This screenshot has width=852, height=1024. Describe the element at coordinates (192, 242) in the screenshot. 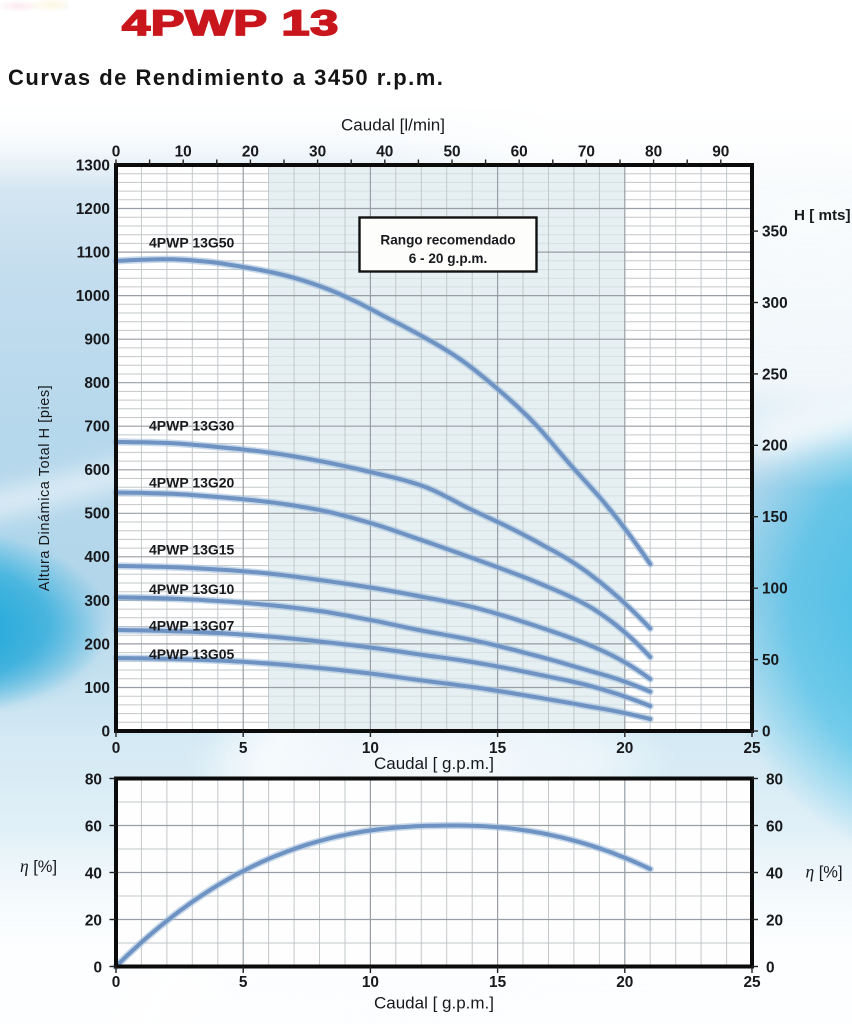

I see `svg-text: 4PWP 13G50` at that location.